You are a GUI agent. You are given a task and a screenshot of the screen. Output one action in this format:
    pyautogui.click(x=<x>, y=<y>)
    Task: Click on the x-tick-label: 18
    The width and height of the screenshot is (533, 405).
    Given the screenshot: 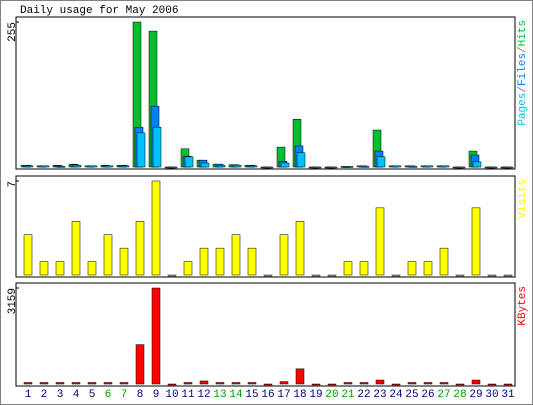 What is the action you would take?
    pyautogui.click(x=299, y=395)
    